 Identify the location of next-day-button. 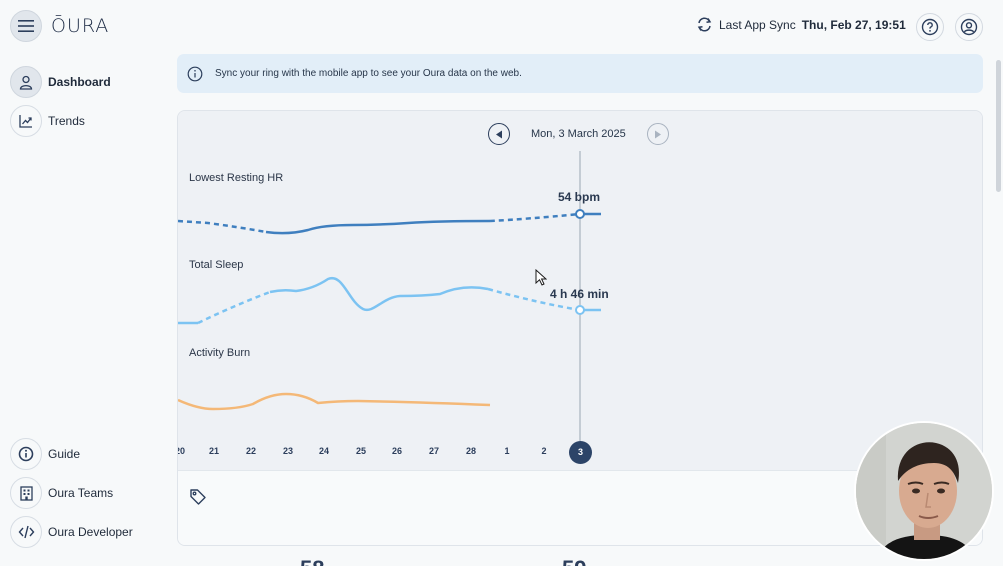
(657, 134).